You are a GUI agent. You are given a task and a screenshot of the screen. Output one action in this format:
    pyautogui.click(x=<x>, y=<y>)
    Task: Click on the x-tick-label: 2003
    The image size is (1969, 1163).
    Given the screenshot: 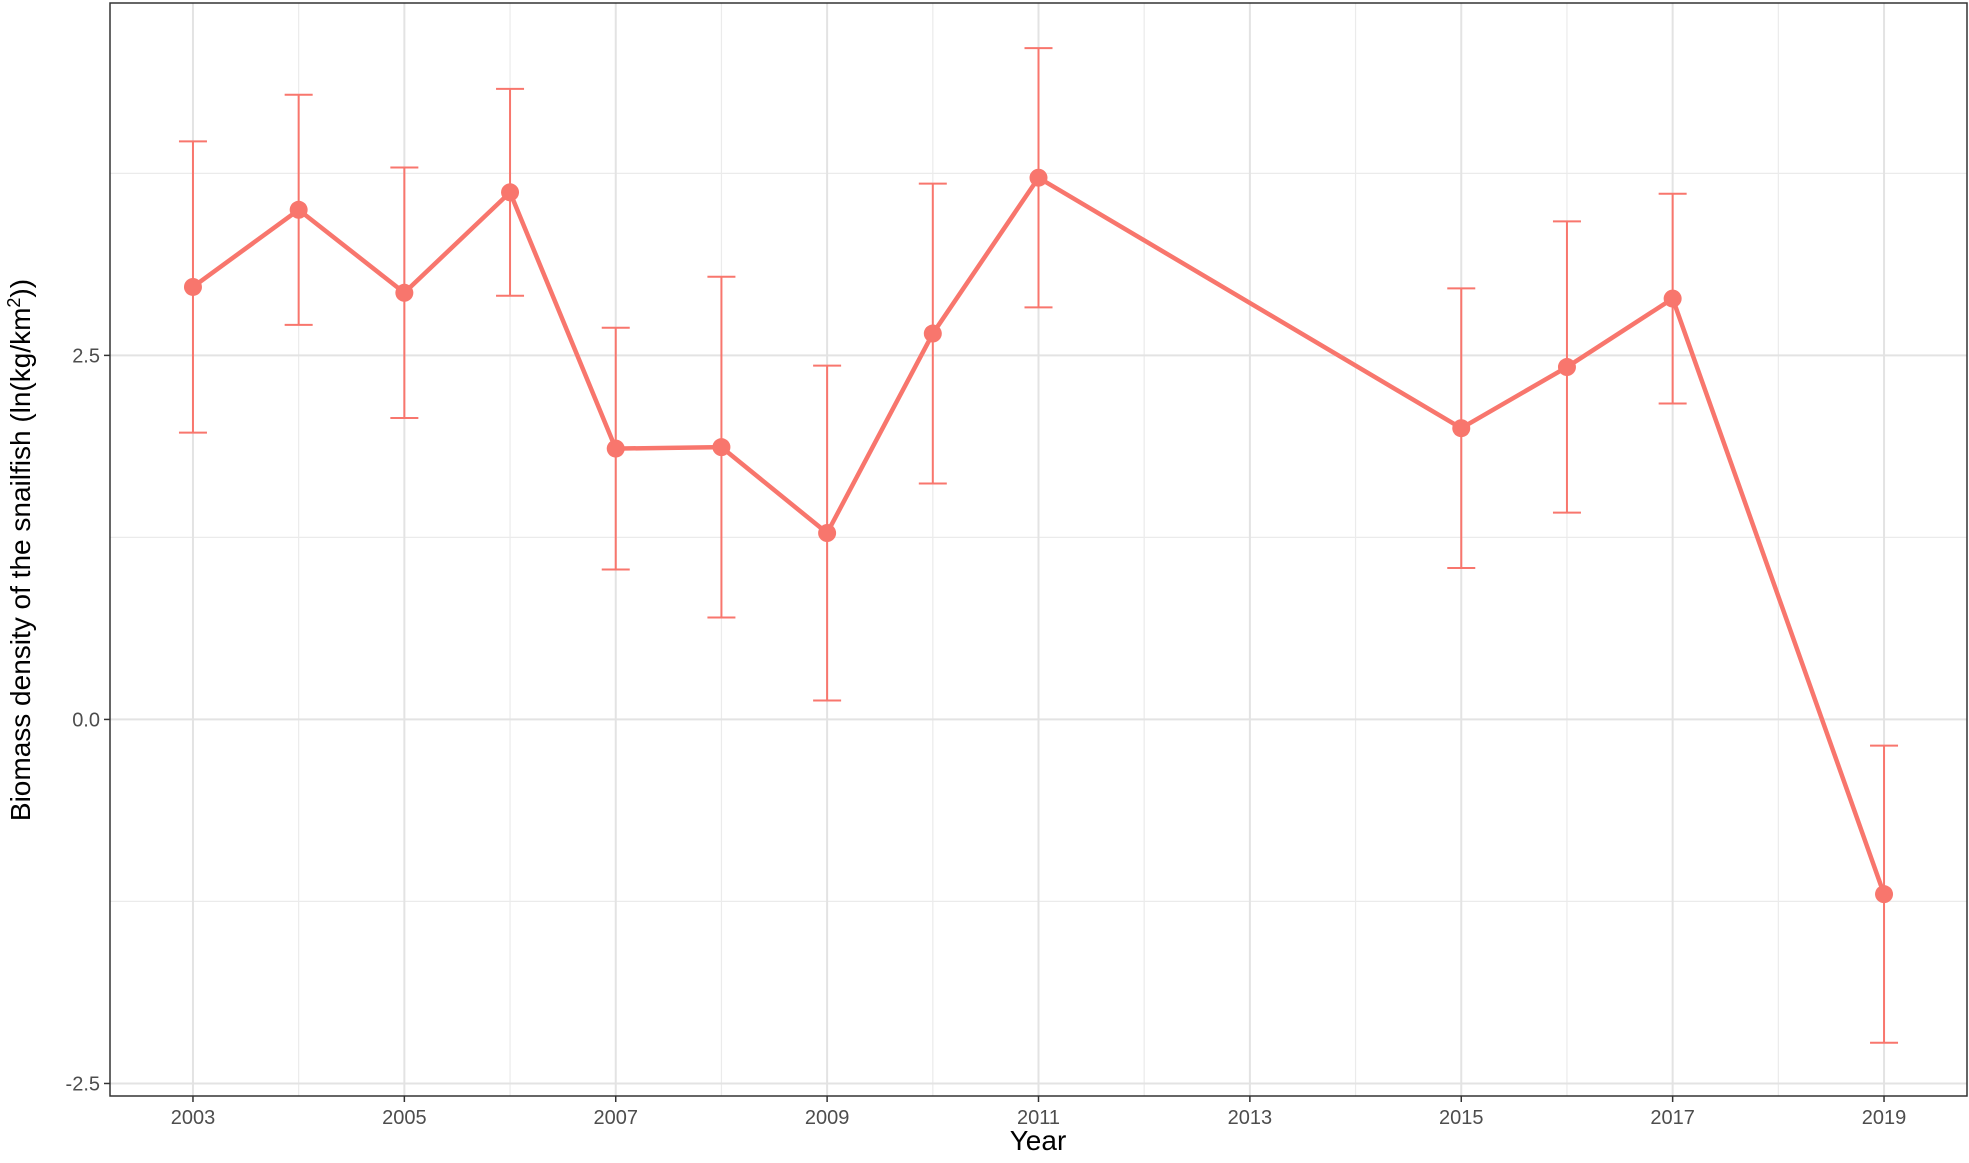 What is the action you would take?
    pyautogui.click(x=193, y=1118)
    